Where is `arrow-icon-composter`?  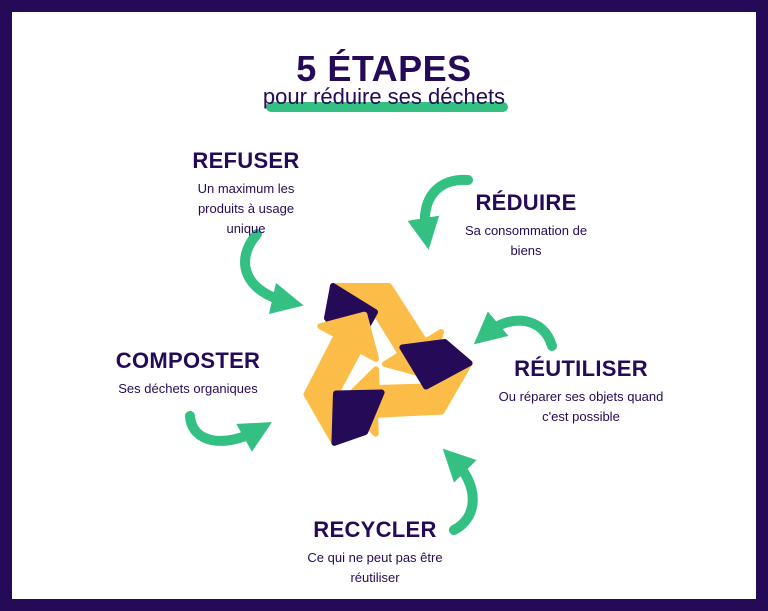 arrow-icon-composter is located at coordinates (228, 431).